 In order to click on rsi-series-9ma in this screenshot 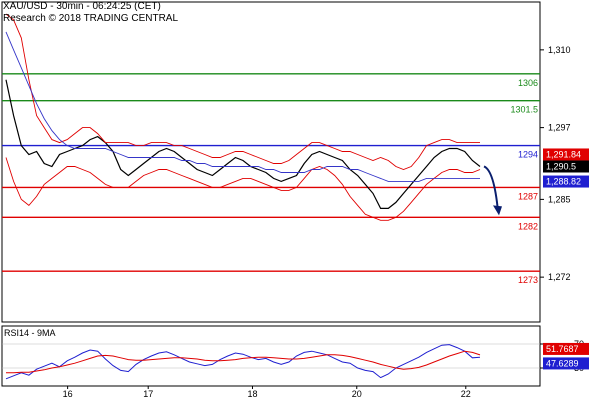, I will do `click(243, 362)`.